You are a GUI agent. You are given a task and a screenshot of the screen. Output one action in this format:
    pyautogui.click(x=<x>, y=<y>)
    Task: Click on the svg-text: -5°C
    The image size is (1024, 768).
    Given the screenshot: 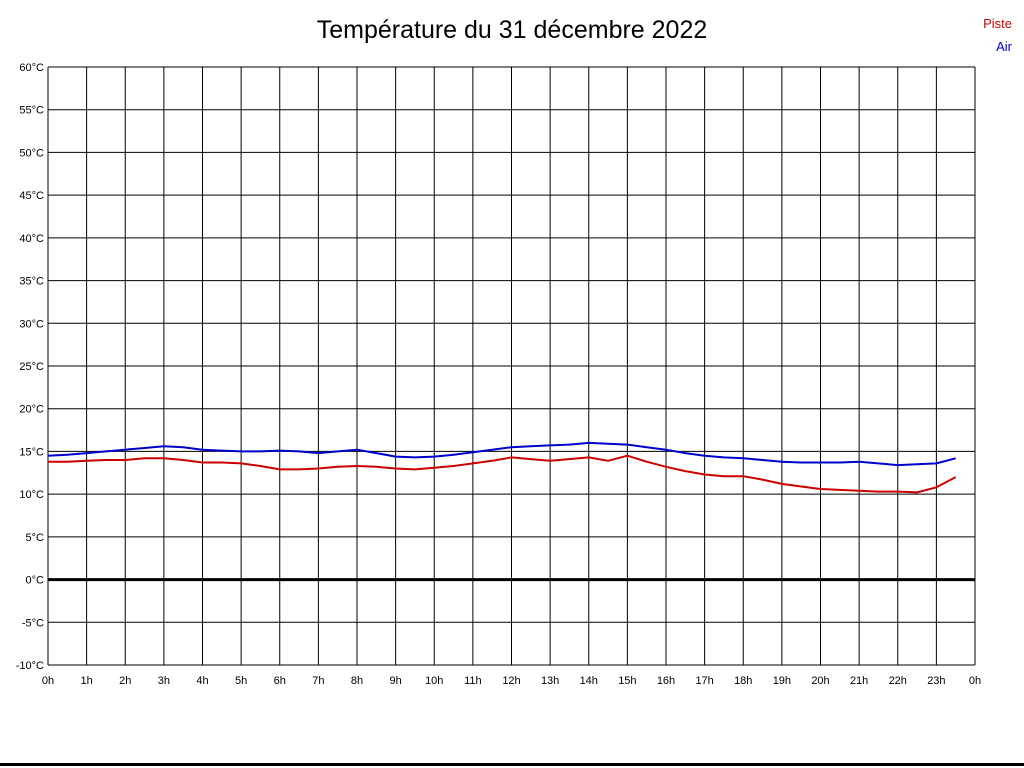 What is the action you would take?
    pyautogui.click(x=33, y=623)
    